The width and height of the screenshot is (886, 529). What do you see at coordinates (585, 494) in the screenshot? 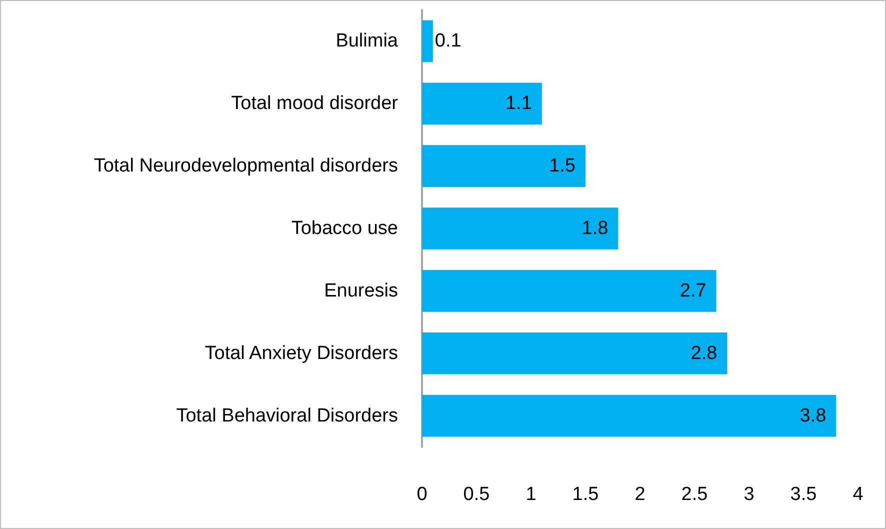
I see `x-tick-label: 1.5` at bounding box center [585, 494].